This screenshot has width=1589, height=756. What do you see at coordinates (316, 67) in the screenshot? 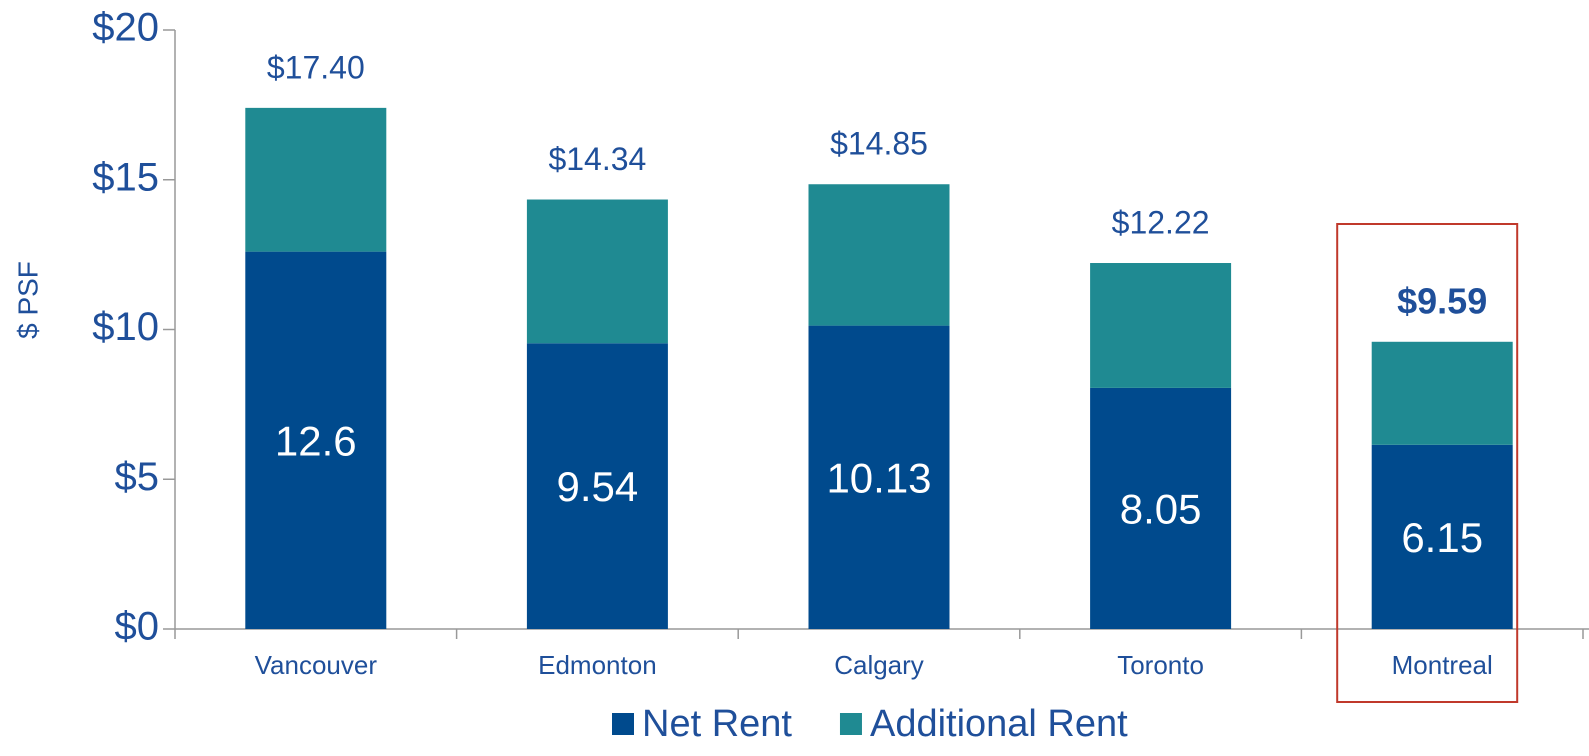
I see `total-label: $17.40` at bounding box center [316, 67].